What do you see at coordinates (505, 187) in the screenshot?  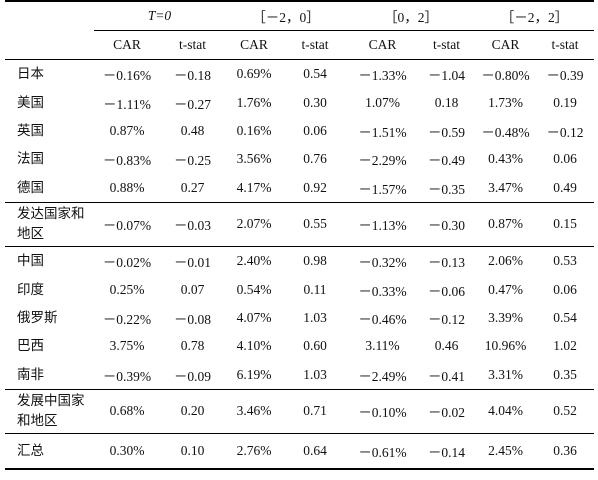 I see `data-cell: 3.47%` at bounding box center [505, 187].